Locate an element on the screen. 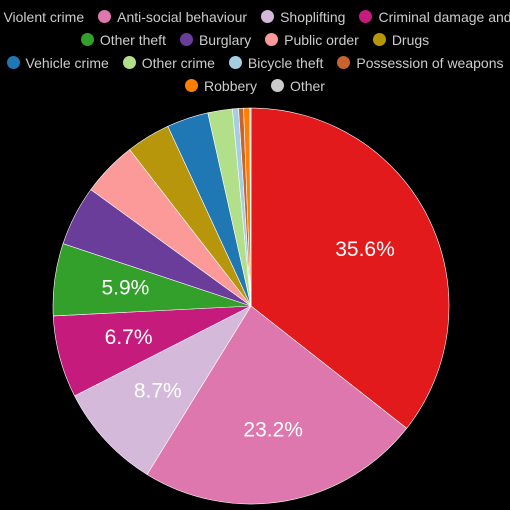 This screenshot has height=510, width=510. legend-item: Bicycle theft is located at coordinates (276, 62).